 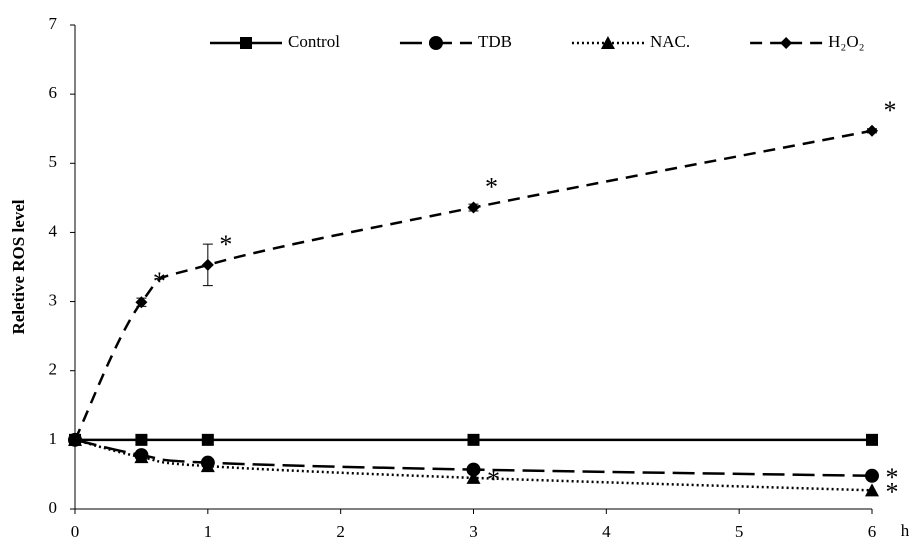 I want to click on y-tick-label: 7, so click(x=53, y=23).